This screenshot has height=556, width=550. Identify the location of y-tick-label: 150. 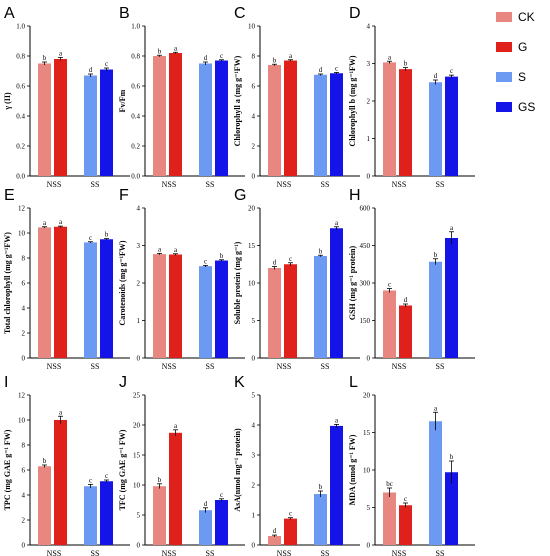
(365, 321).